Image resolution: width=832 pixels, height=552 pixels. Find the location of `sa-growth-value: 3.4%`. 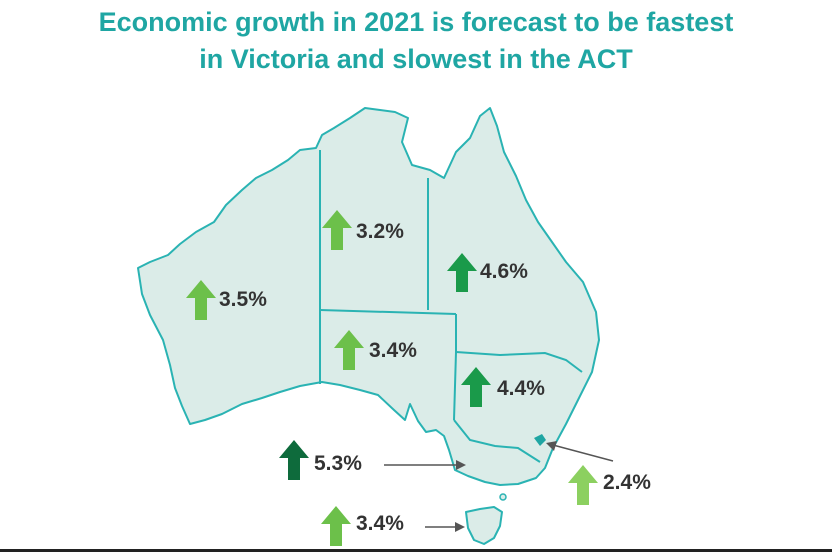

sa-growth-value: 3.4% is located at coordinates (393, 350).